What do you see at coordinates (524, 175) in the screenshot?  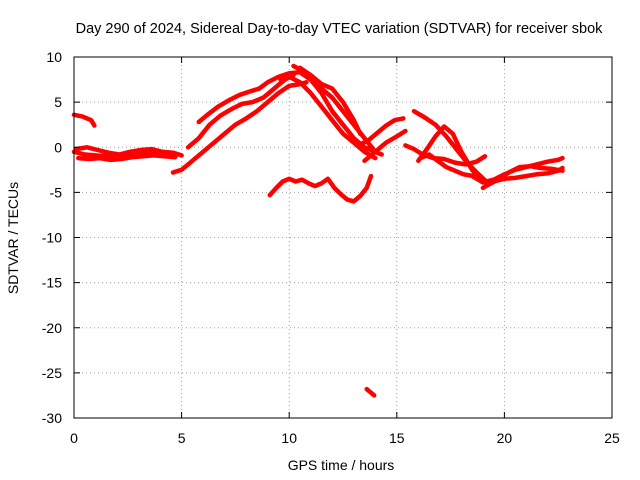 I see `series-arc-v` at bounding box center [524, 175].